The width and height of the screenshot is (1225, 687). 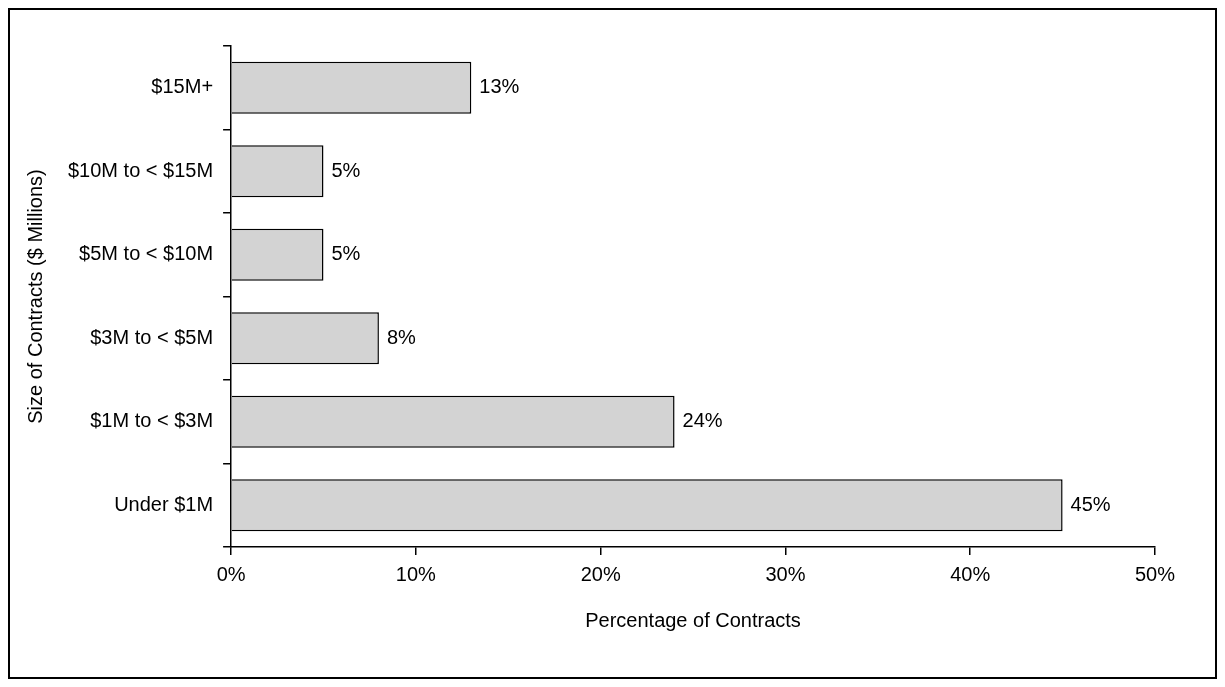 What do you see at coordinates (152, 420) in the screenshot?
I see `y-tick-label: $1M to < $3M` at bounding box center [152, 420].